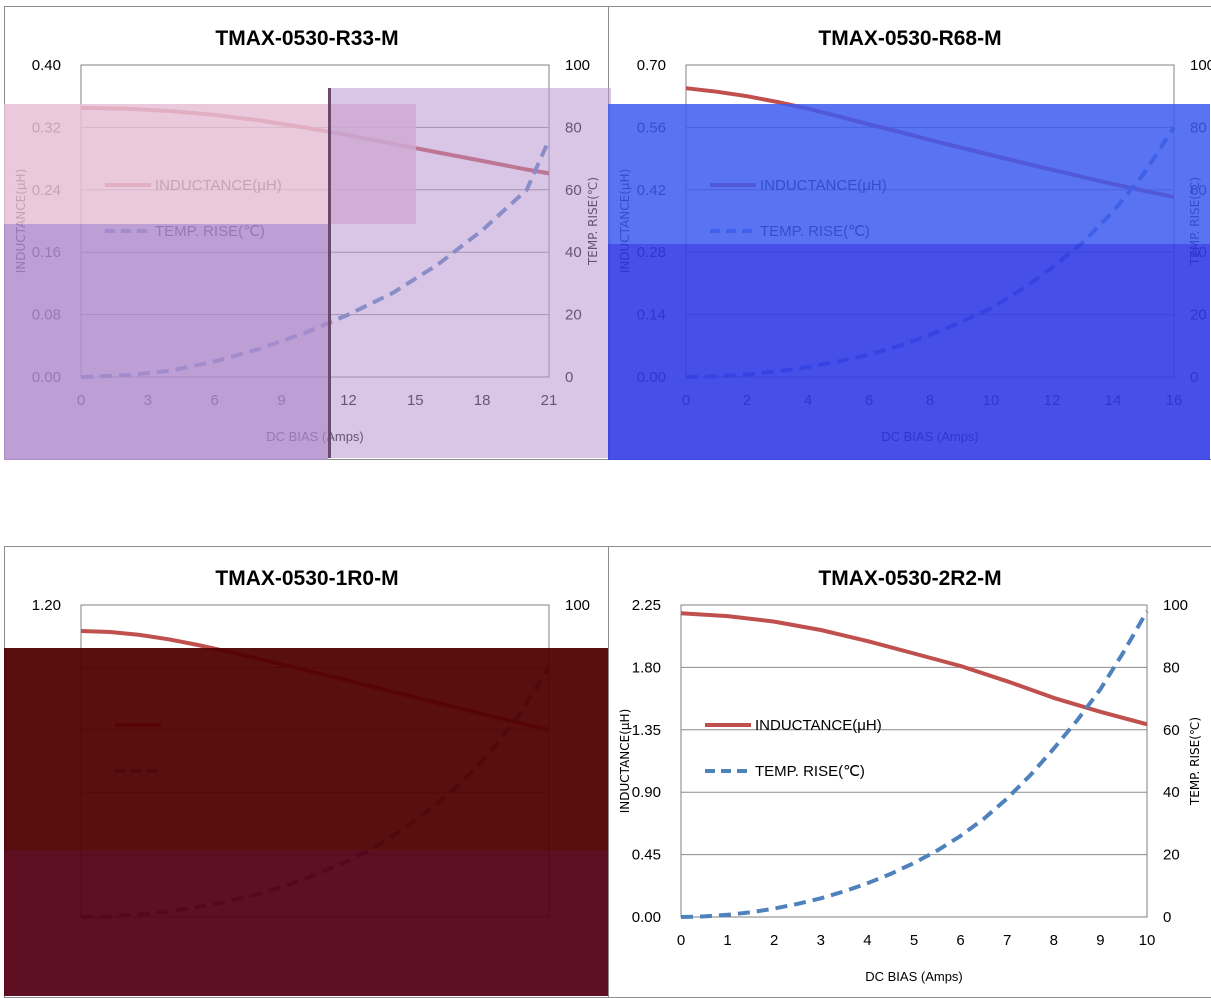 This screenshot has width=1211, height=998. Describe the element at coordinates (46, 605) in the screenshot. I see `y-tick-label: 1.20` at that location.